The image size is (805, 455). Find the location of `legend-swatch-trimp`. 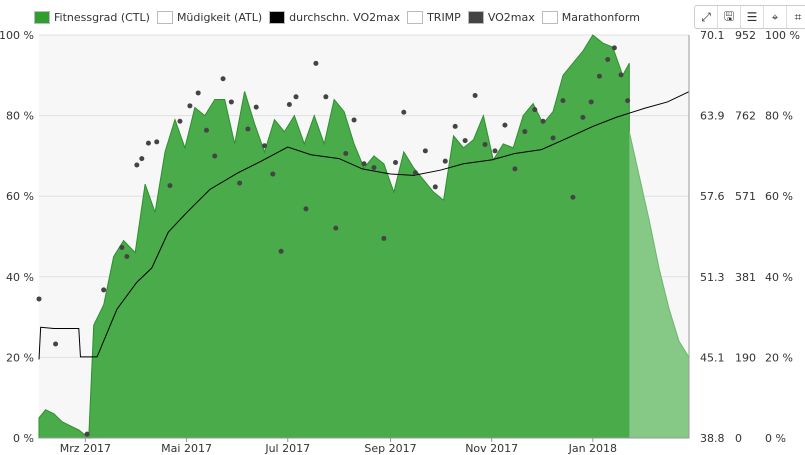

legend-swatch-trimp is located at coordinates (415, 17).